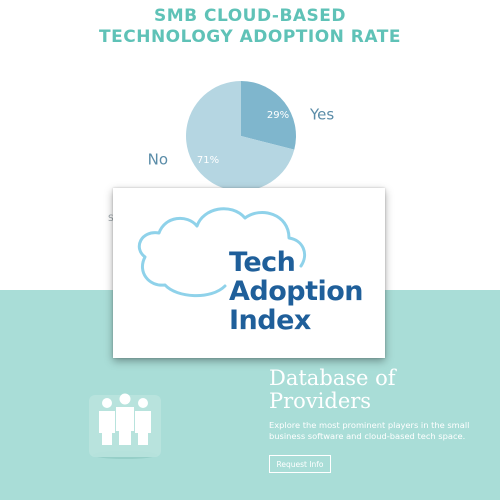 The height and width of the screenshot is (500, 500). I want to click on logo-text-adoption: Adoption, so click(296, 291).